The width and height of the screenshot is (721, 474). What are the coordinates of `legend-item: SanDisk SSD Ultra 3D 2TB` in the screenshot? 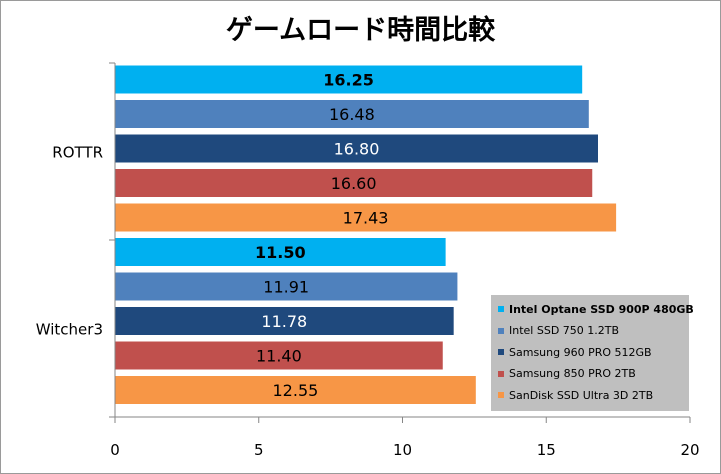 It's located at (575, 395).